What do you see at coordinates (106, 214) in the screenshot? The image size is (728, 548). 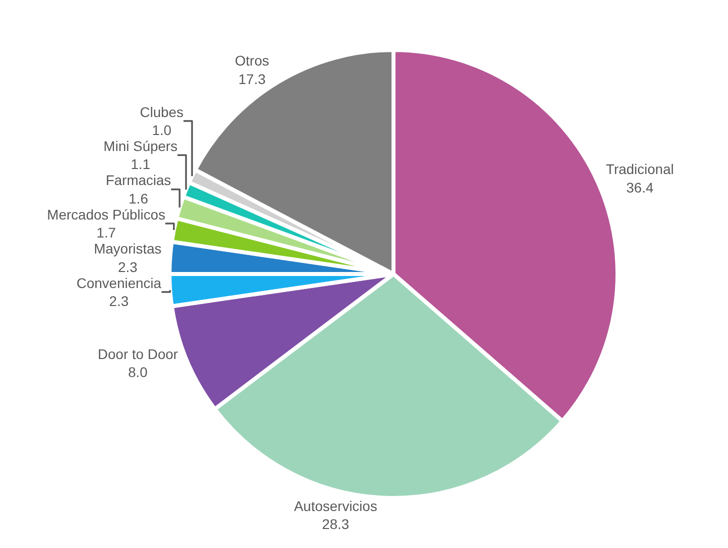 I see `slice-label: Mercados Públicos` at bounding box center [106, 214].